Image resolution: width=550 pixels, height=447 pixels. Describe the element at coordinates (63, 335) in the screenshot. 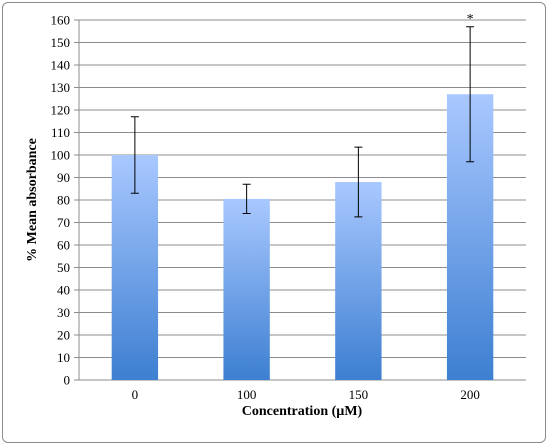

I see `y-tick-label: 20` at that location.